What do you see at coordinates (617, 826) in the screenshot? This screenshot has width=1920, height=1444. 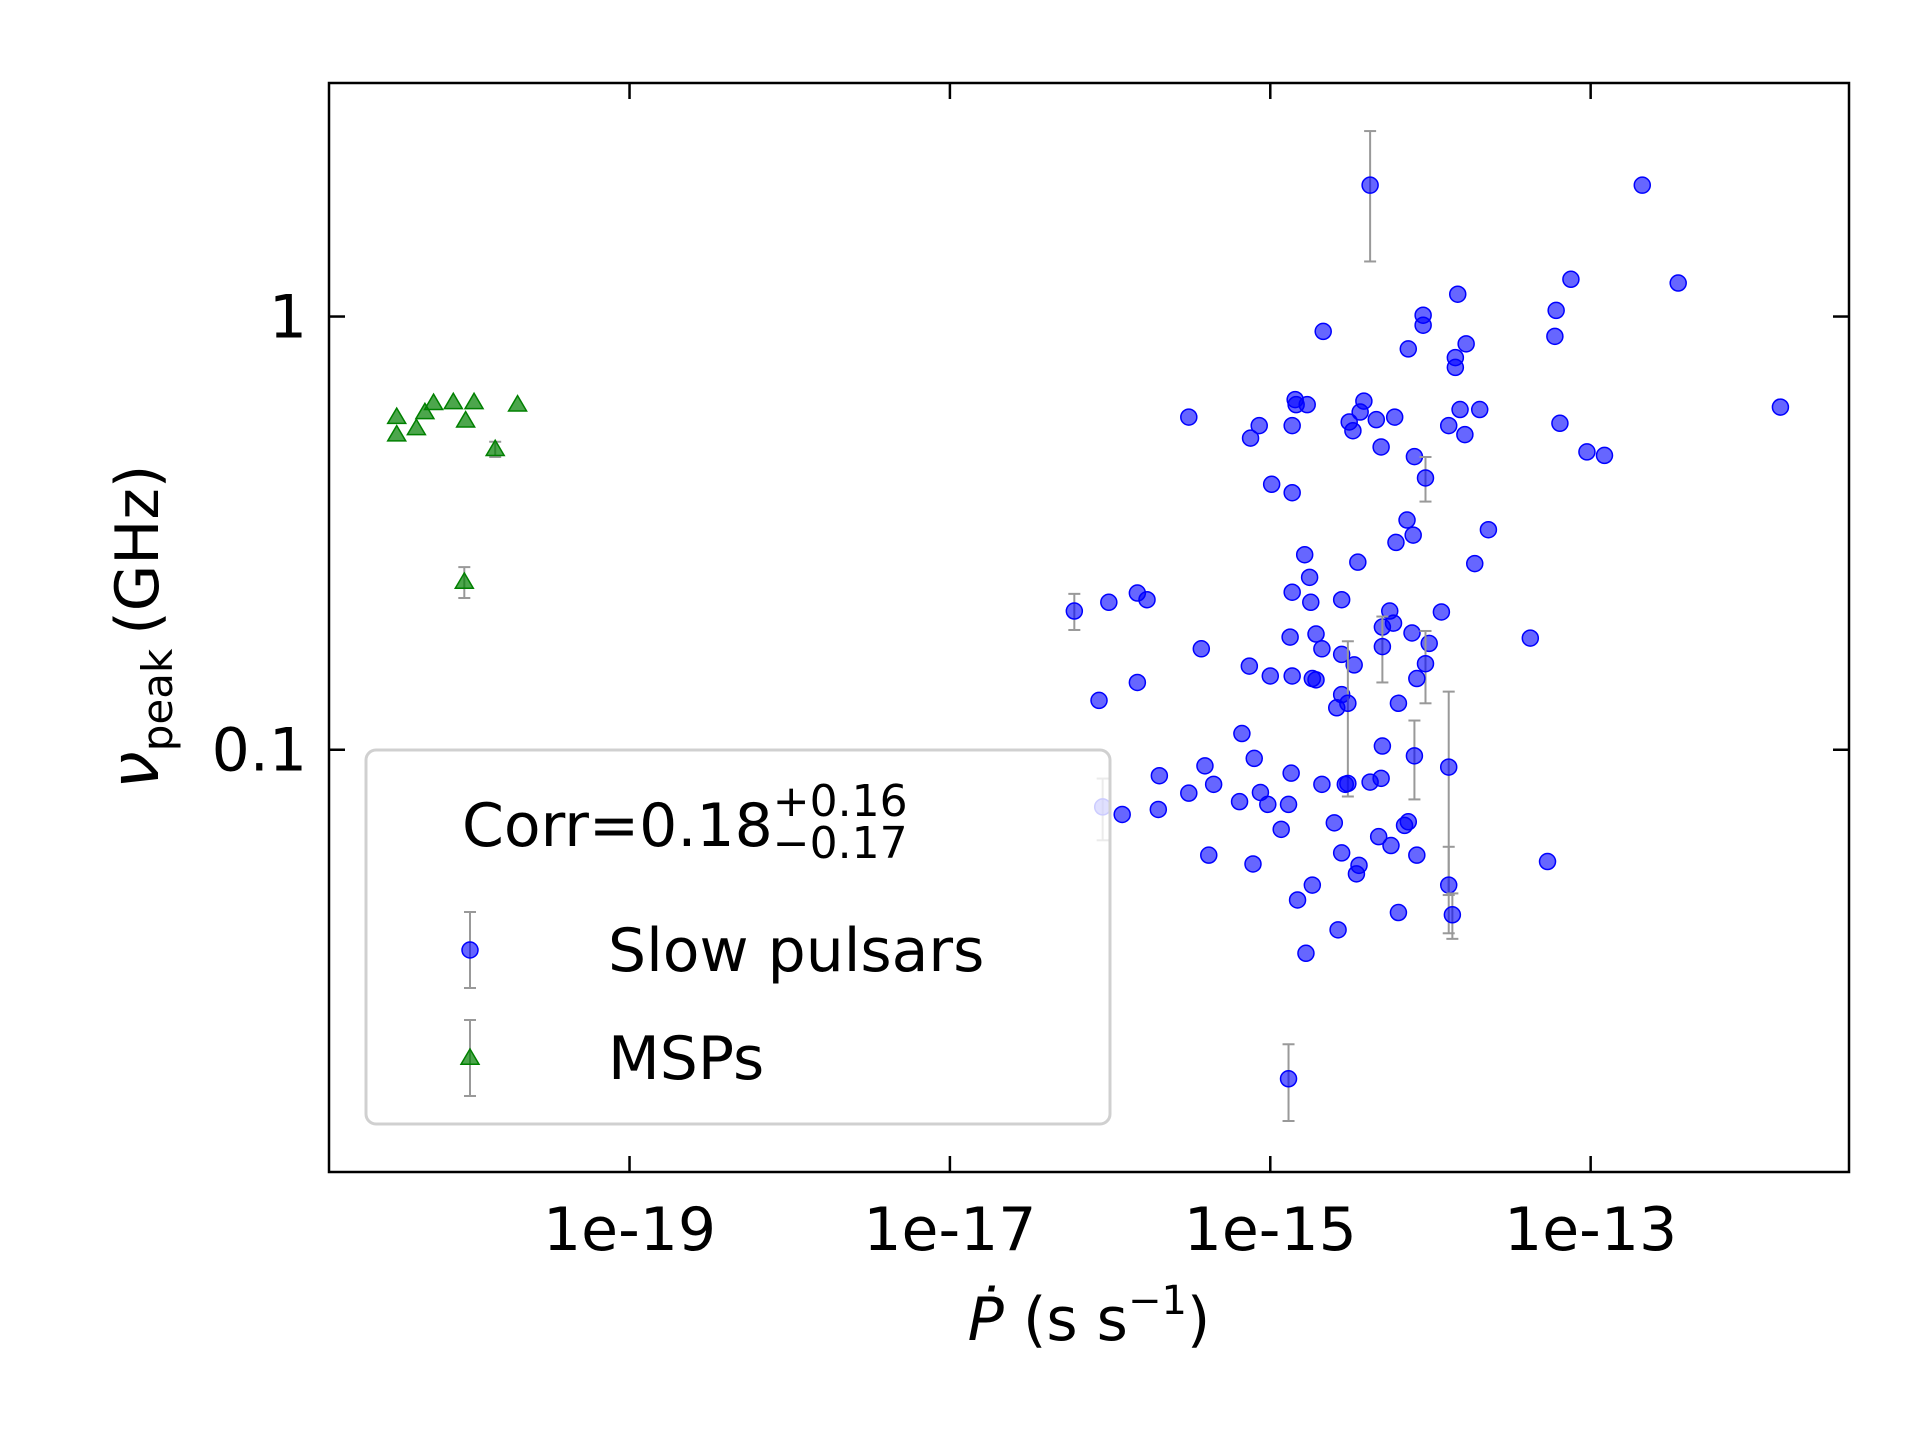 I see `annotation-text: Corr=0.18` at bounding box center [617, 826].